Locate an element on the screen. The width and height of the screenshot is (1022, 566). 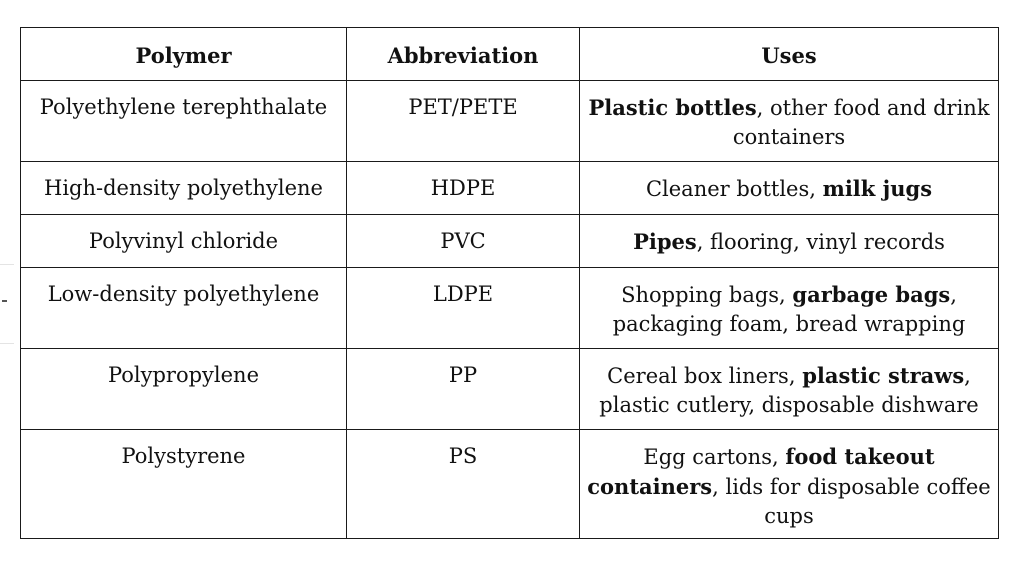
uses-bold-text: Plastic bottles is located at coordinates (672, 107).